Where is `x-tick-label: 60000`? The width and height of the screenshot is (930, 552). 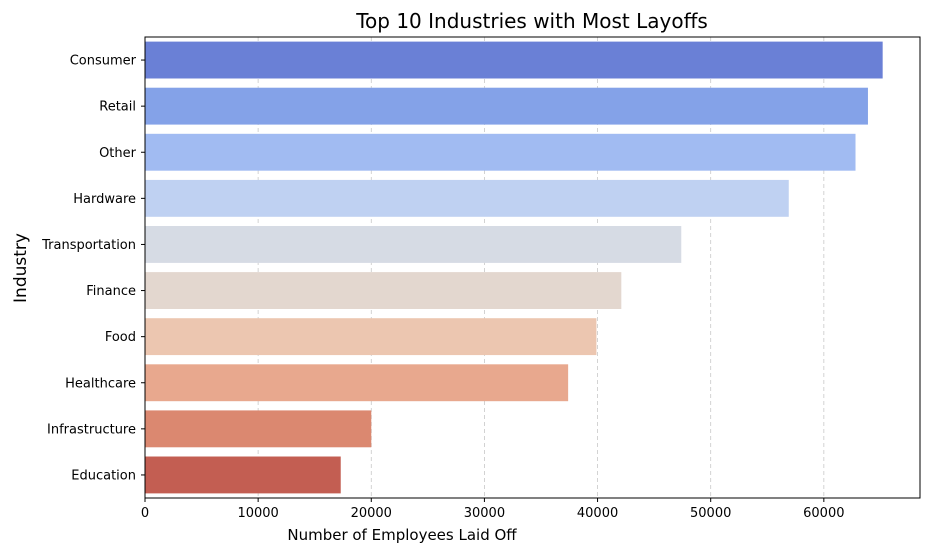
x-tick-label: 60000 is located at coordinates (823, 513).